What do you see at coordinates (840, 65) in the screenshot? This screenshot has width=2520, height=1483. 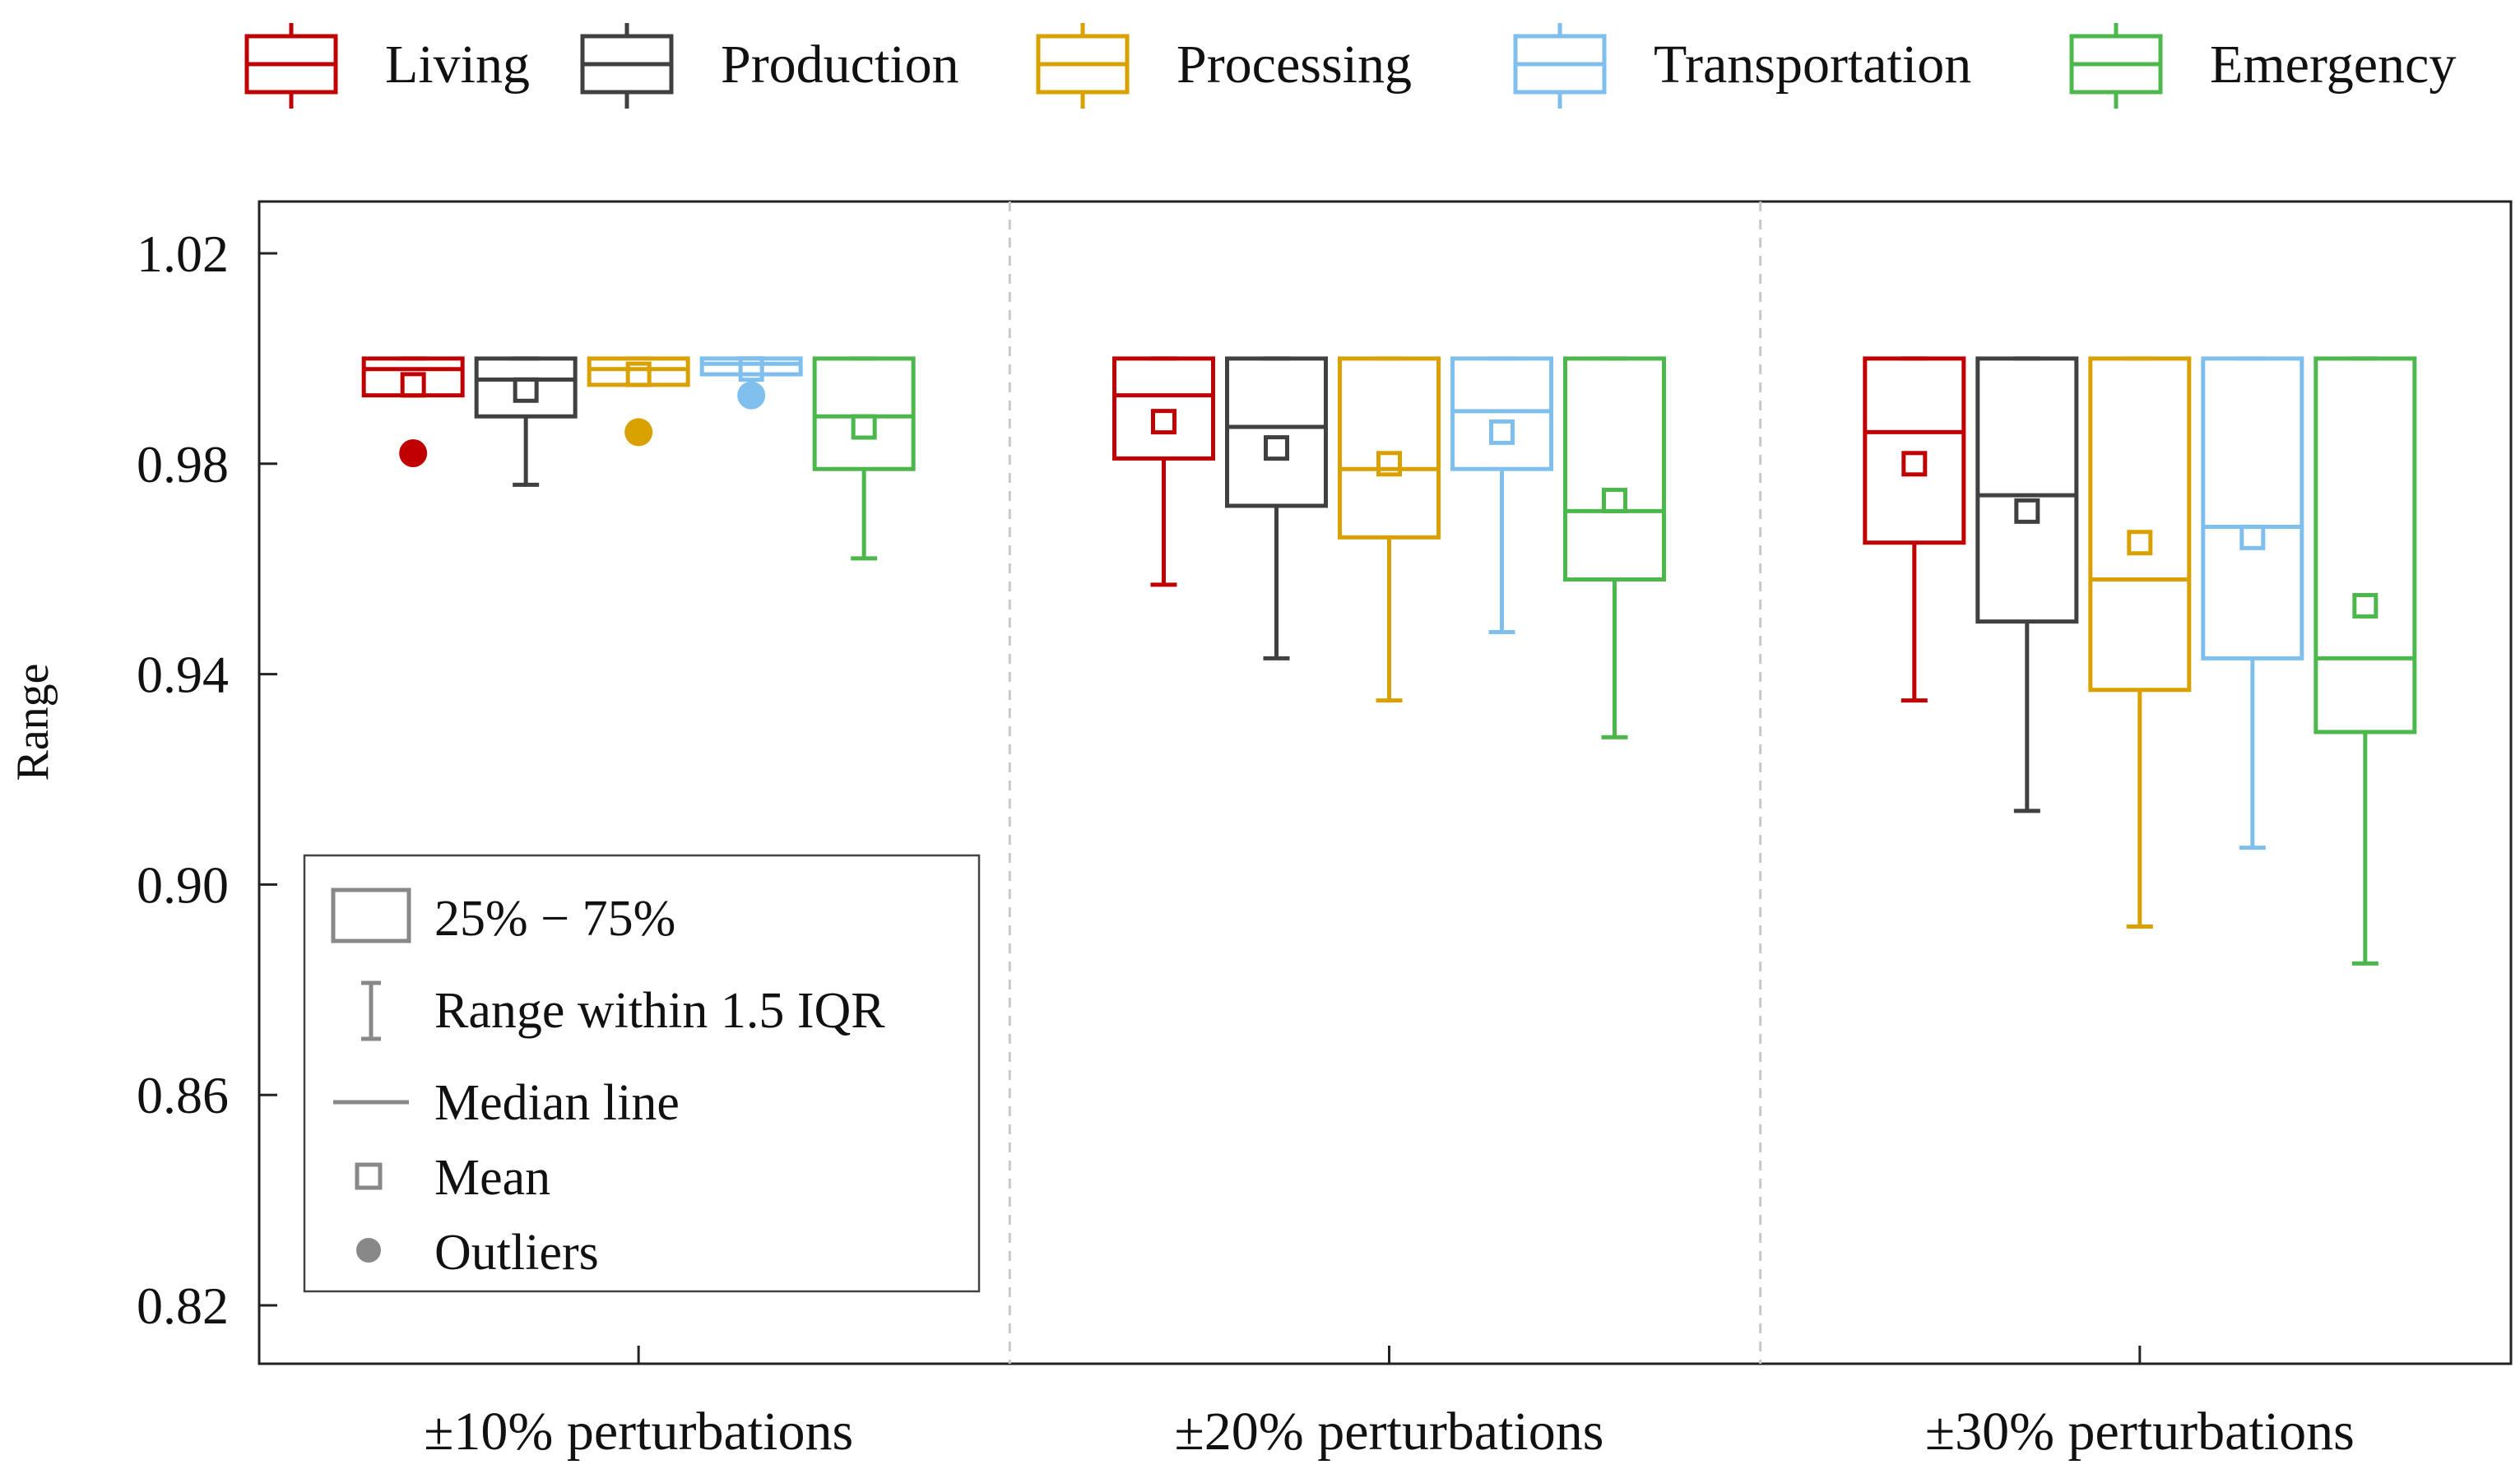 I see `legend-label: Production` at bounding box center [840, 65].